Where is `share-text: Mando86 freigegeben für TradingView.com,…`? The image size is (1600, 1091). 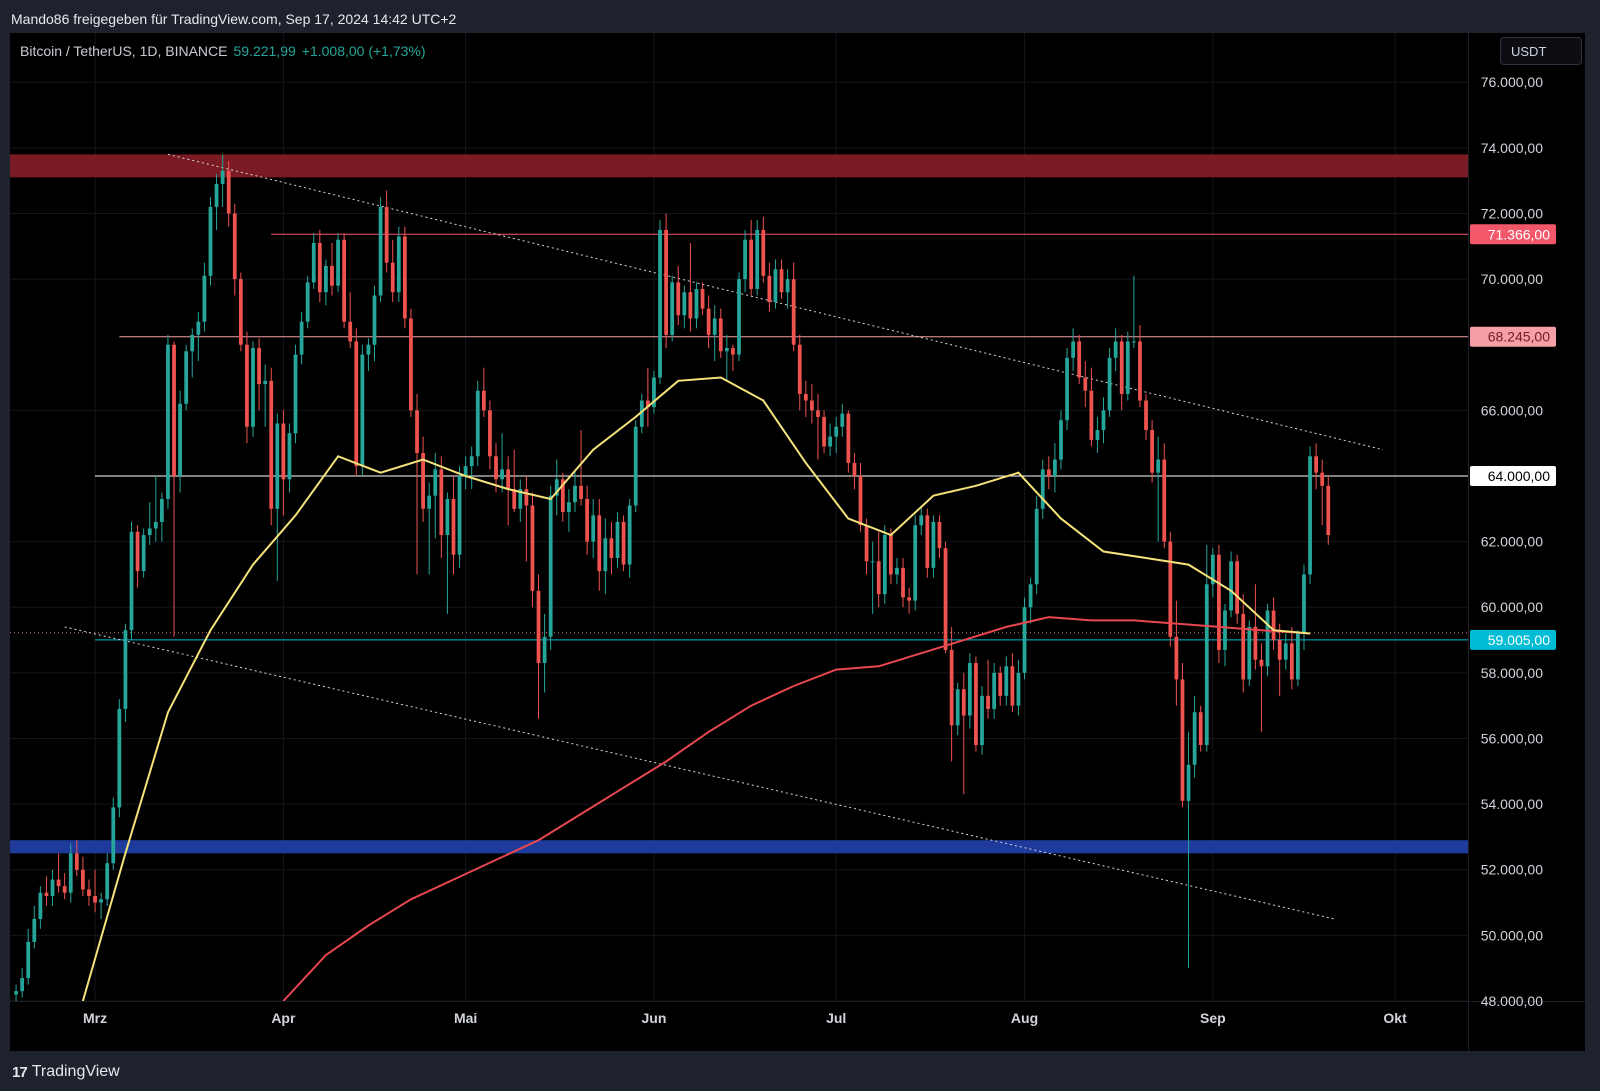 share-text: Mando86 freigegeben für TradingView.com,… is located at coordinates (234, 19).